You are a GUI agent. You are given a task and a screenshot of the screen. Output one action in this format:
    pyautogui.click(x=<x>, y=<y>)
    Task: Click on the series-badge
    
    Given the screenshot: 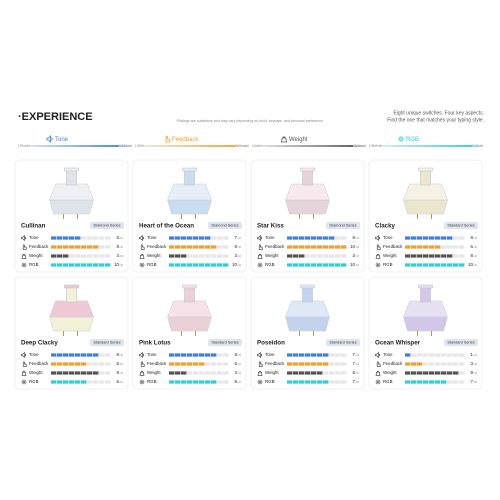 What is the action you would take?
    pyautogui.click(x=461, y=342)
    